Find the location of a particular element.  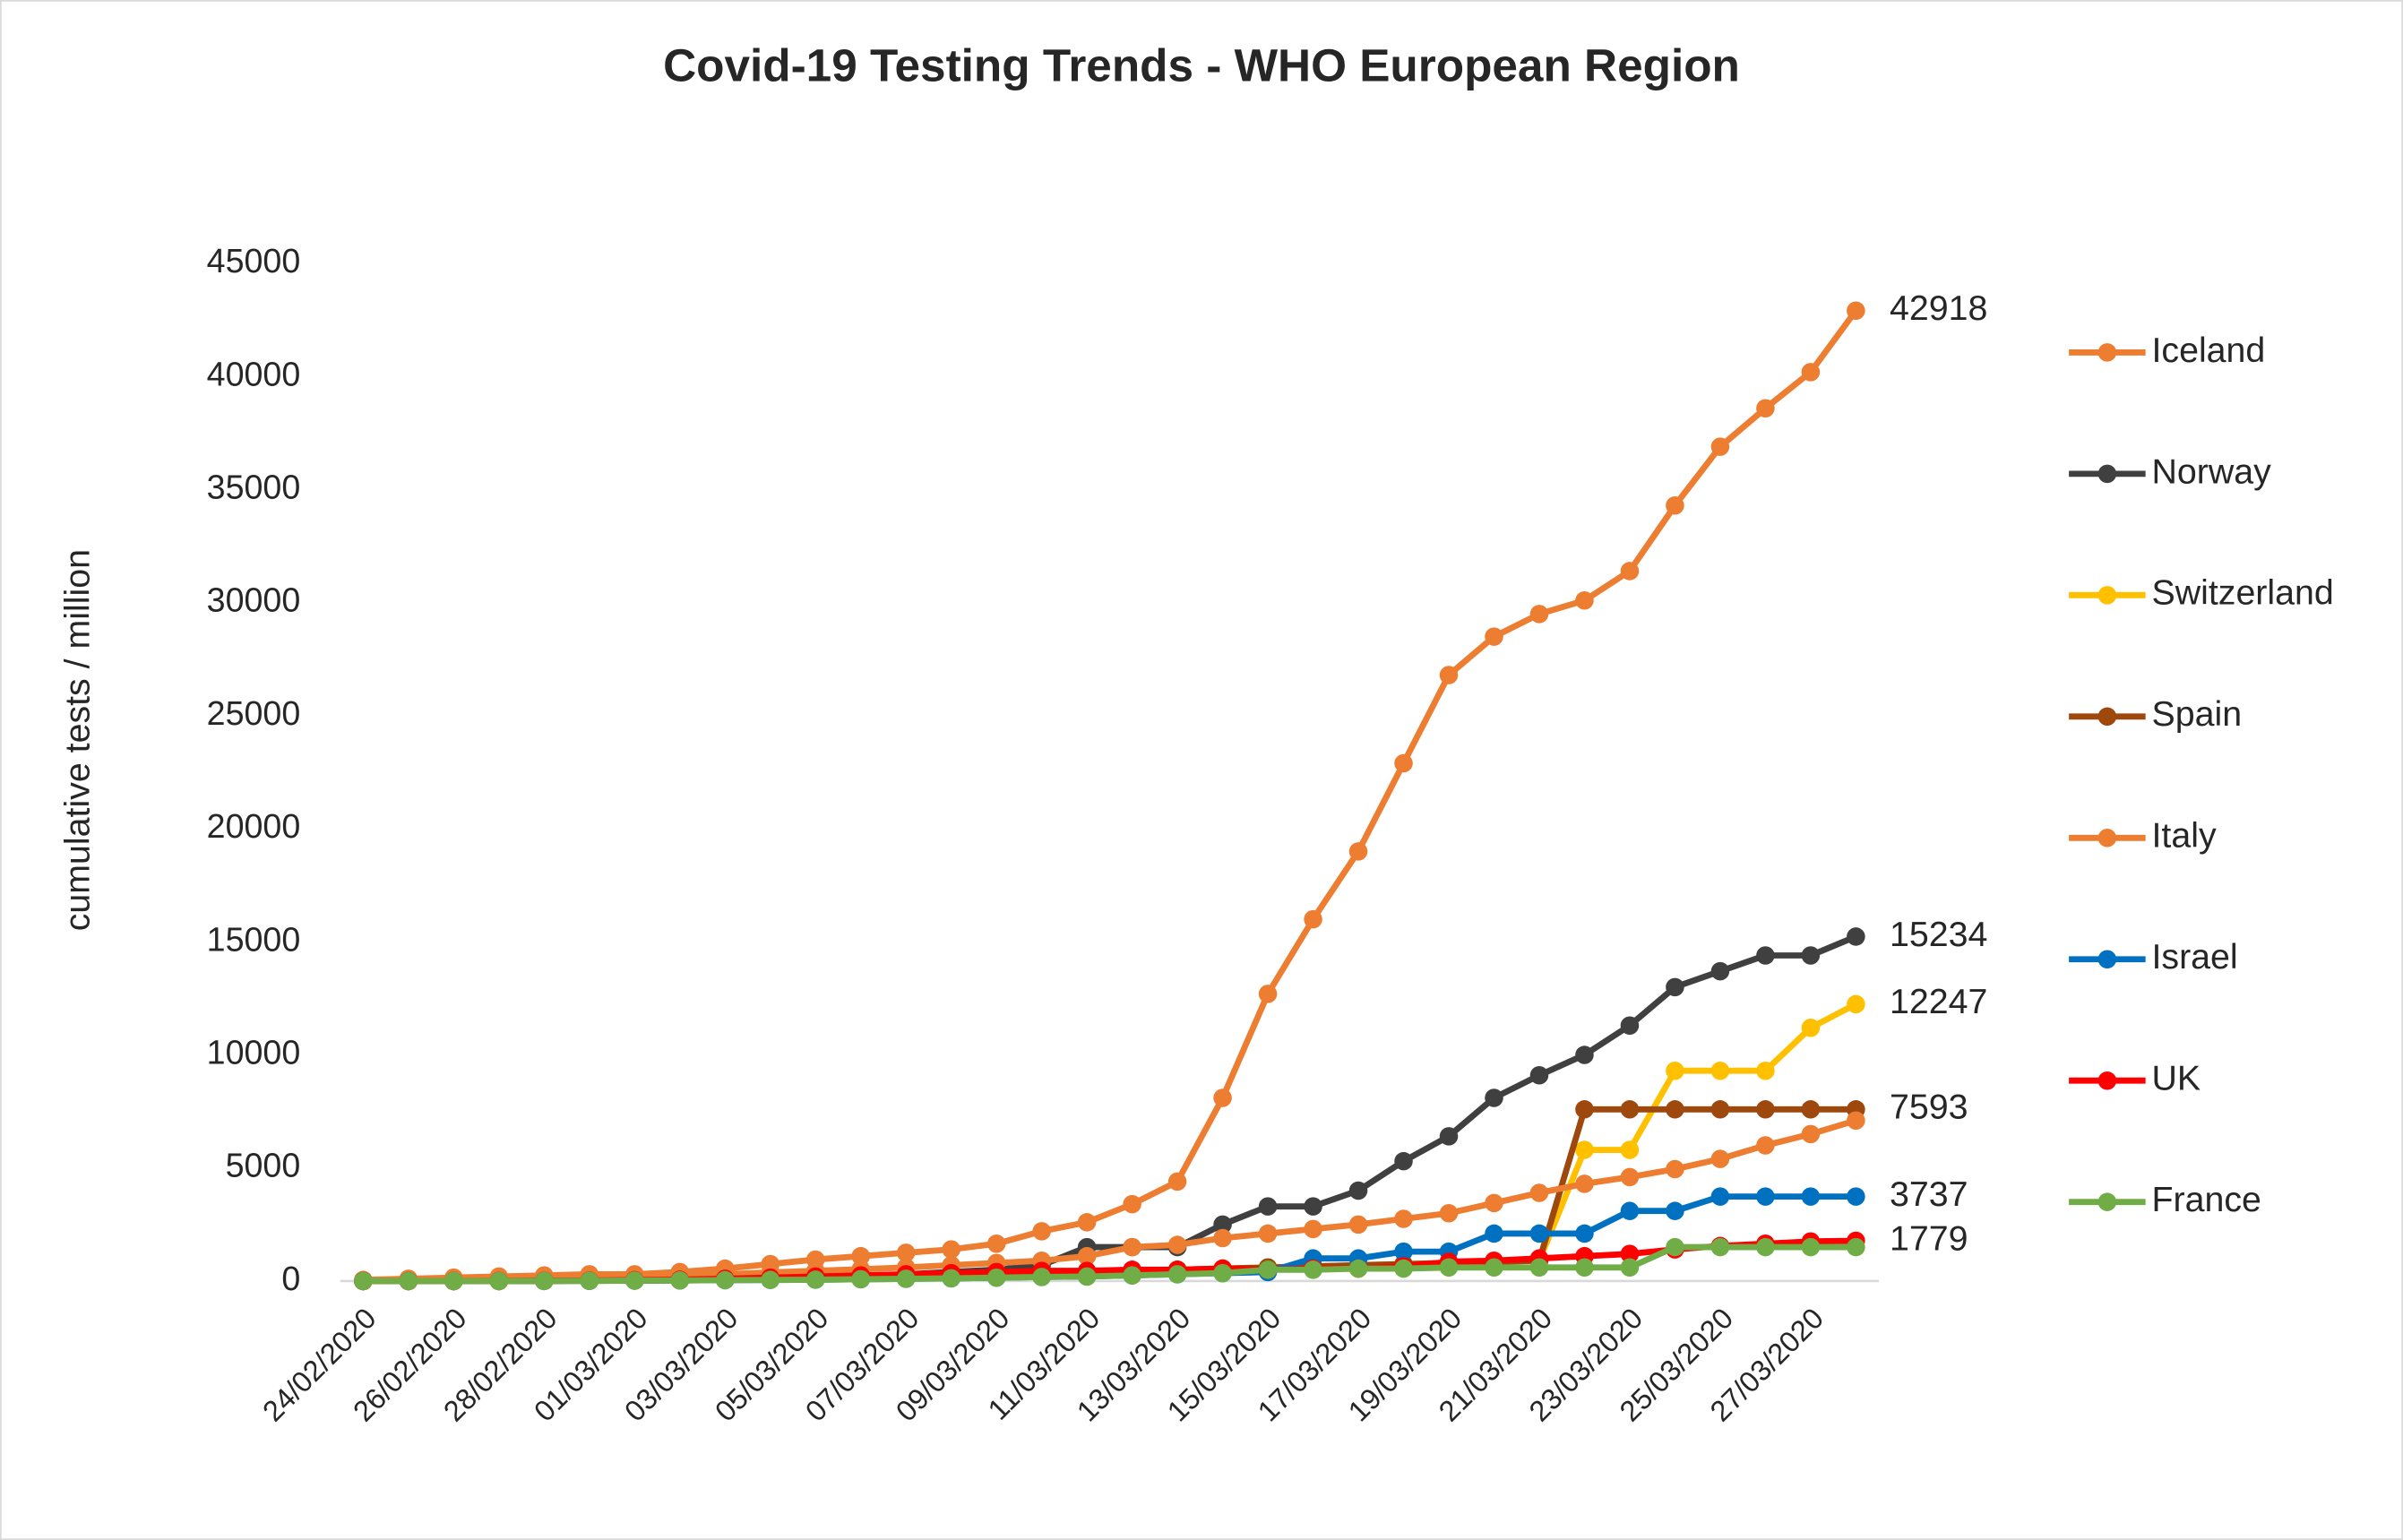

y-tick-label: 25000 is located at coordinates (254, 713).